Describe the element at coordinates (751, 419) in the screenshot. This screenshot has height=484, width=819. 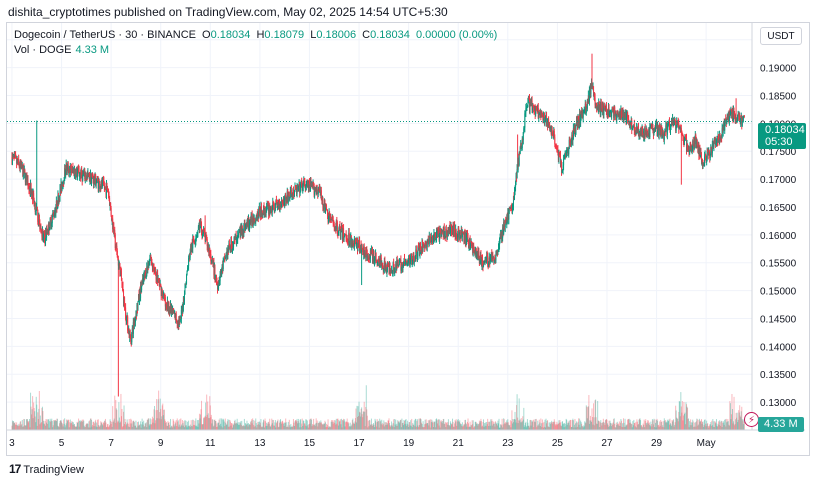
I see `lightning-icon: ⚡` at that location.